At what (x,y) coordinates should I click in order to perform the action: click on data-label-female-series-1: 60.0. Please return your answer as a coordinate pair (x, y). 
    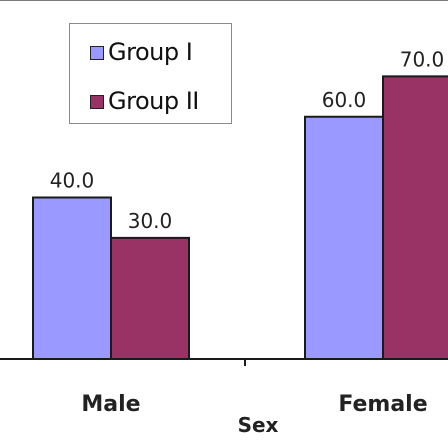
    Looking at the image, I should click on (344, 100).